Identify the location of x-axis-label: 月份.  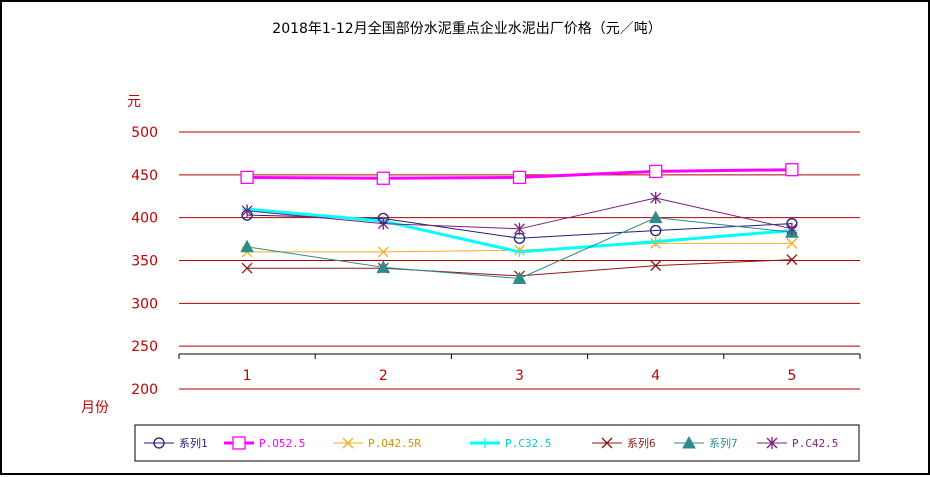
(95, 408).